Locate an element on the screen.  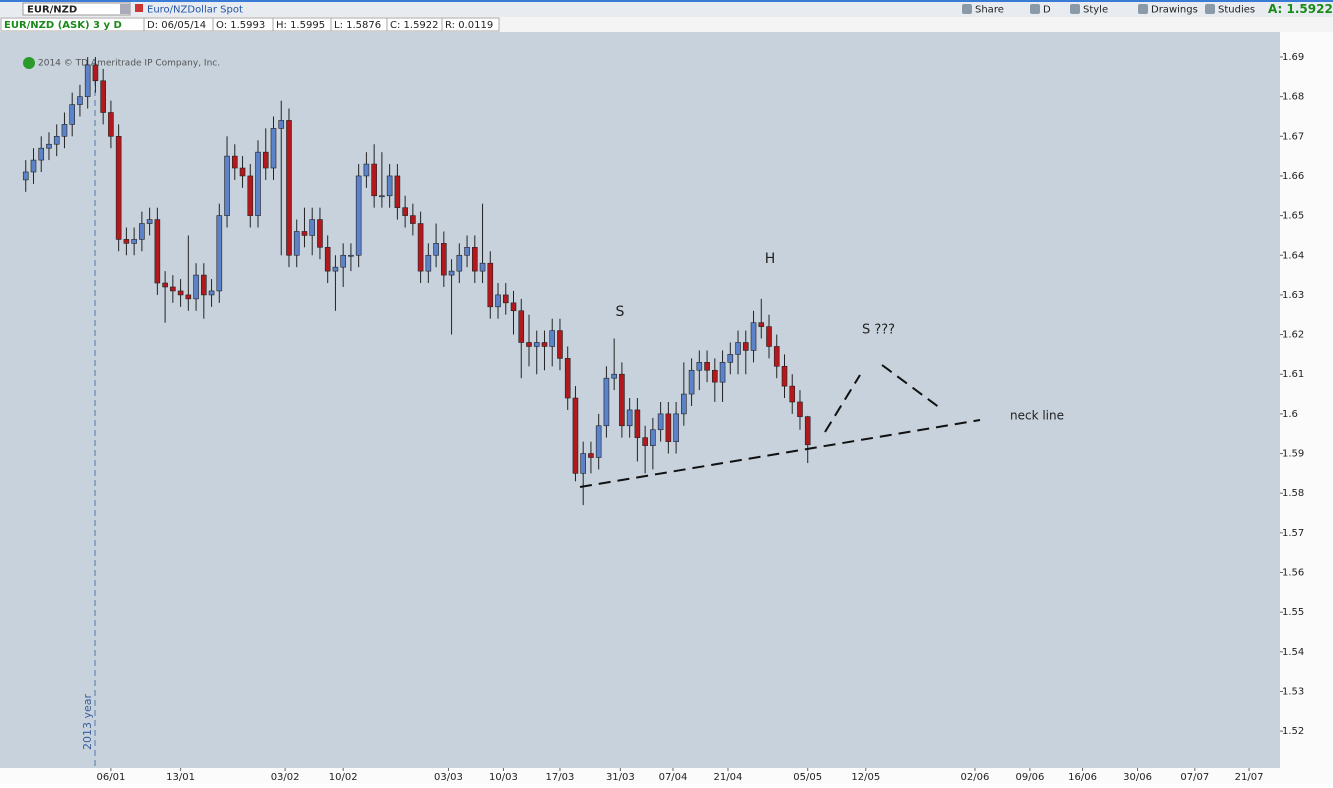
toolbar-button: Drawings is located at coordinates (1174, 10).